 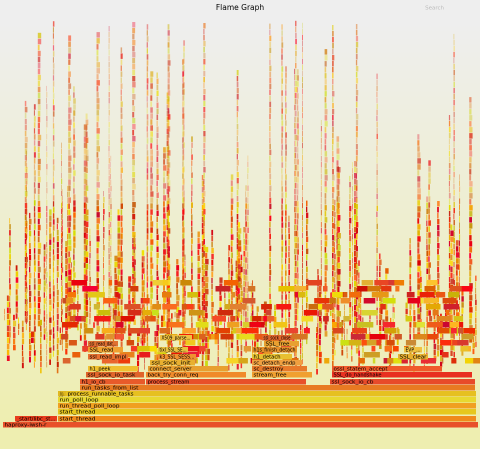 What do you see at coordinates (100, 370) in the screenshot?
I see `frame-label: h1_peek` at bounding box center [100, 370].